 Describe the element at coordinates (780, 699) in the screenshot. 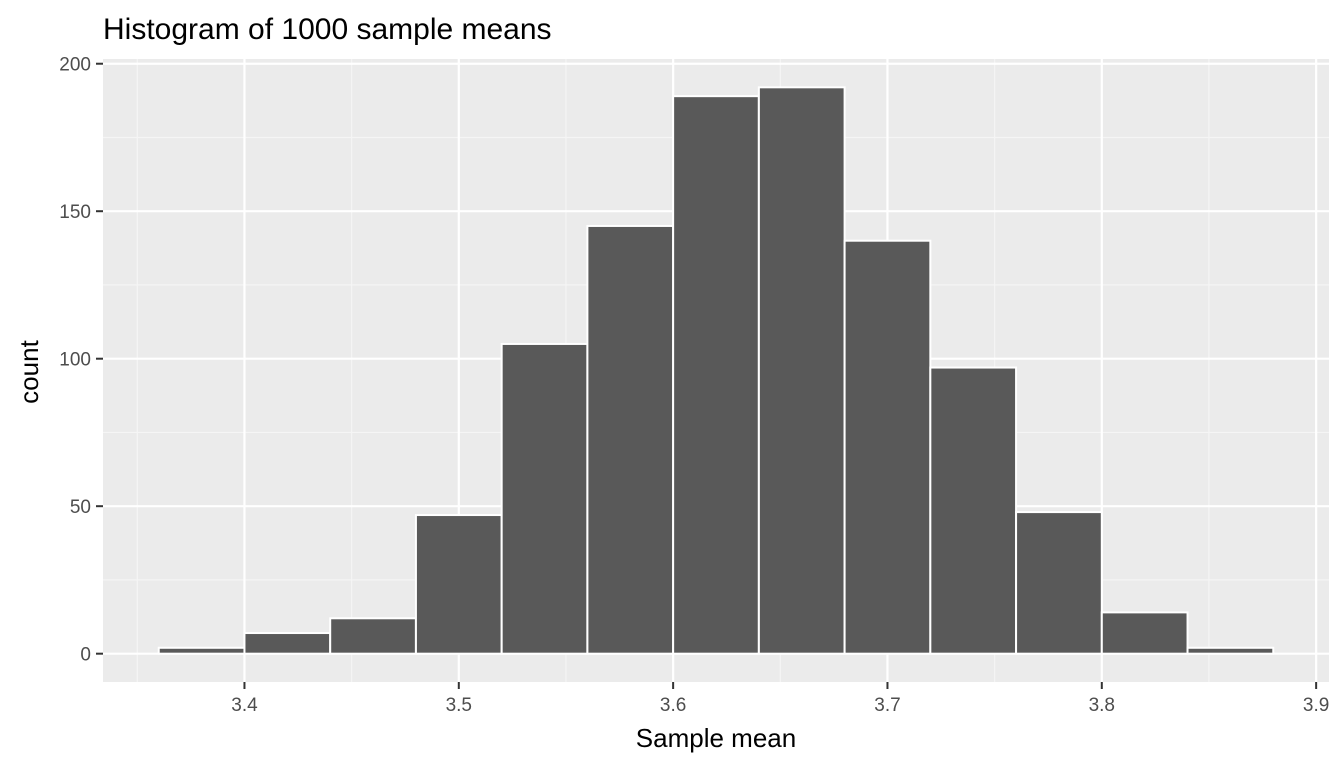

I see `x-axis: 3.4 3.5 3.6 3.7 3.8 3.9` at that location.